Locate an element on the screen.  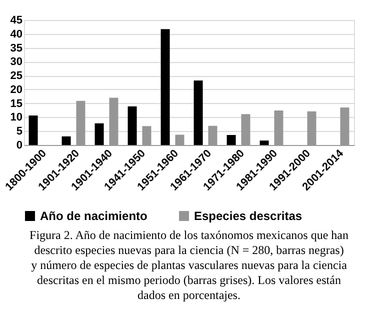
y-tick-label: 20 is located at coordinates (16, 90).